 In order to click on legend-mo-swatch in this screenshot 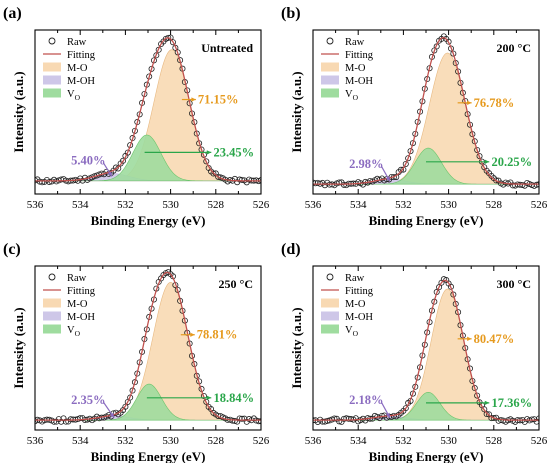, I will do `click(52, 67)`.